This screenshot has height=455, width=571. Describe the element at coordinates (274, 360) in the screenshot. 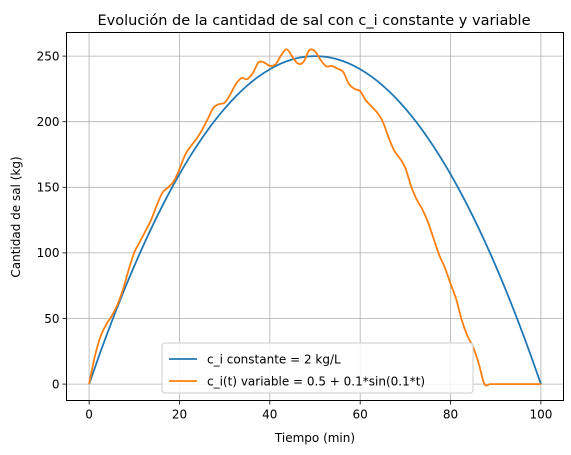

I see `legend-label-constant: c_i constante = 2 kg/L` at that location.